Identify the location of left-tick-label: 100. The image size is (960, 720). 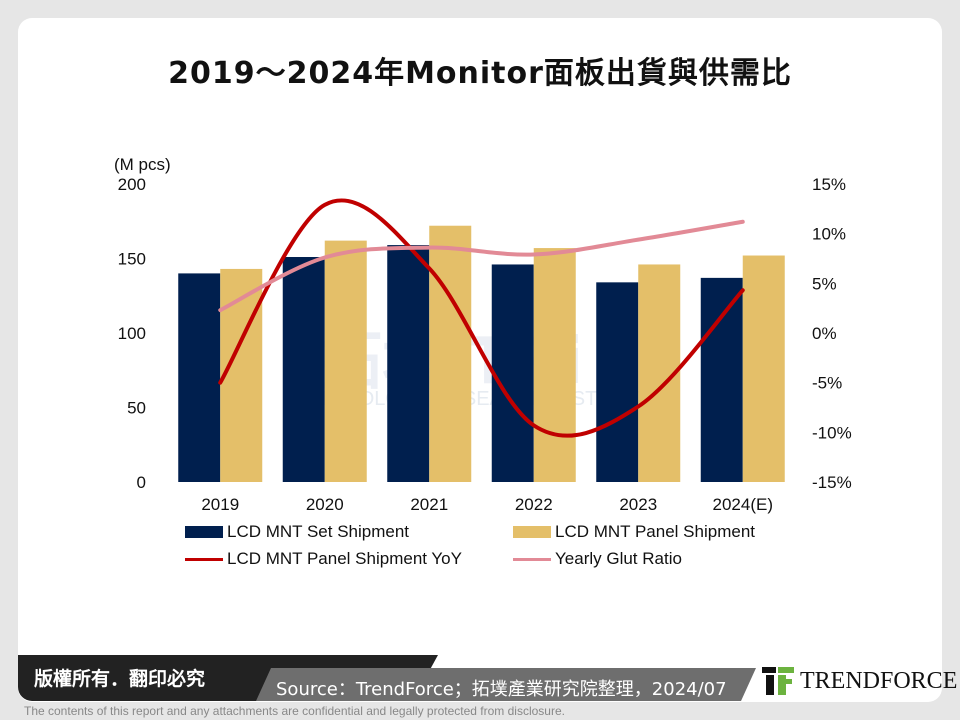
(132, 333).